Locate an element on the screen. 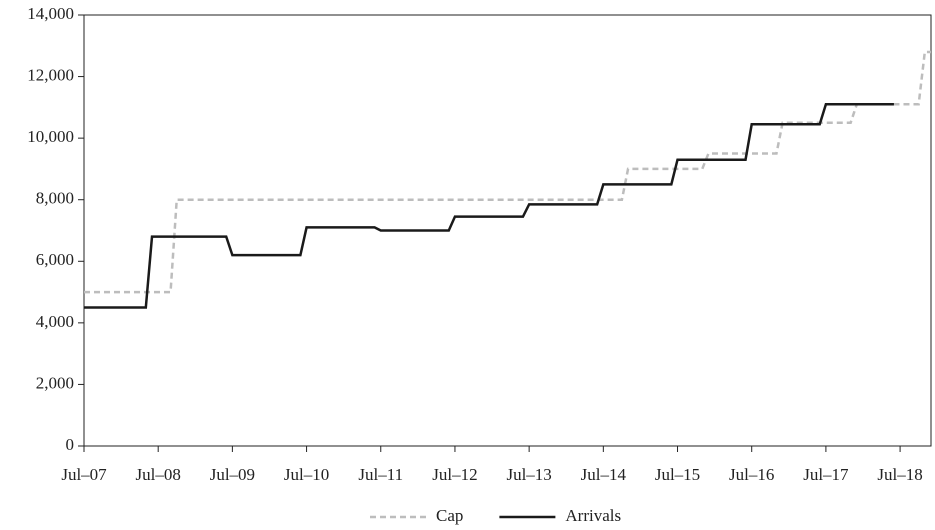 This screenshot has width=935, height=530. y-tick-label: 0 is located at coordinates (70, 444).